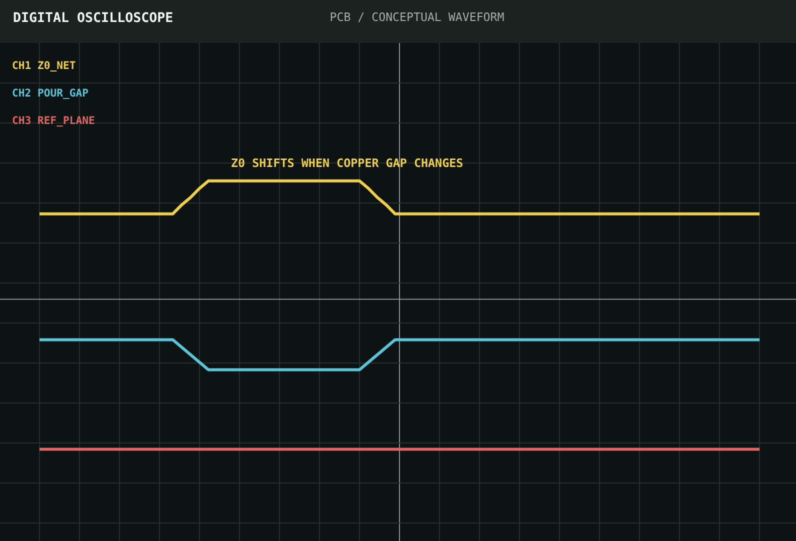 This screenshot has width=796, height=541. I want to click on text: CH1 Z0_NET, so click(44, 66).